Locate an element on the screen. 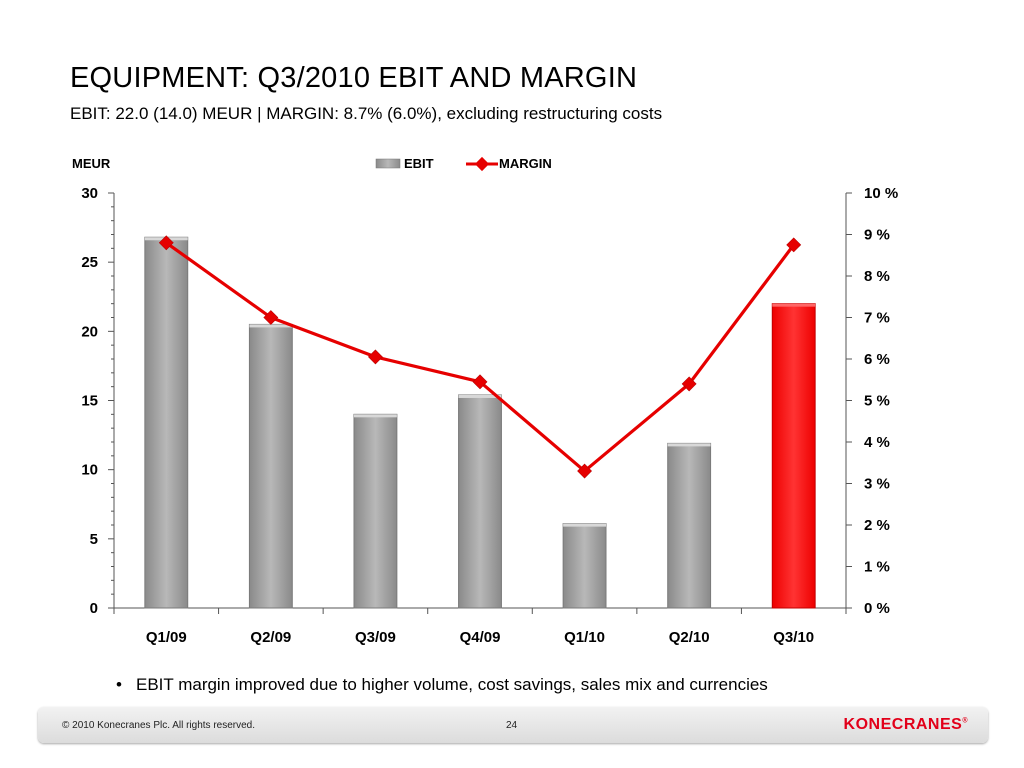 Image resolution: width=1024 pixels, height=768 pixels. y-tick-label: 5 is located at coordinates (94, 539).